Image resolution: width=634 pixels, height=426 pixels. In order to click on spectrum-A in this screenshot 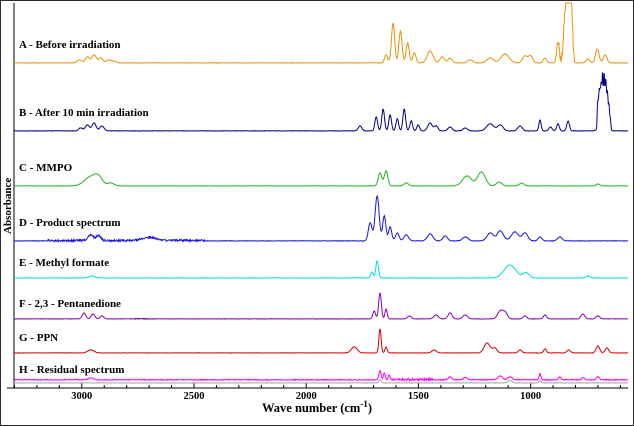, I will do `click(321, 33)`.